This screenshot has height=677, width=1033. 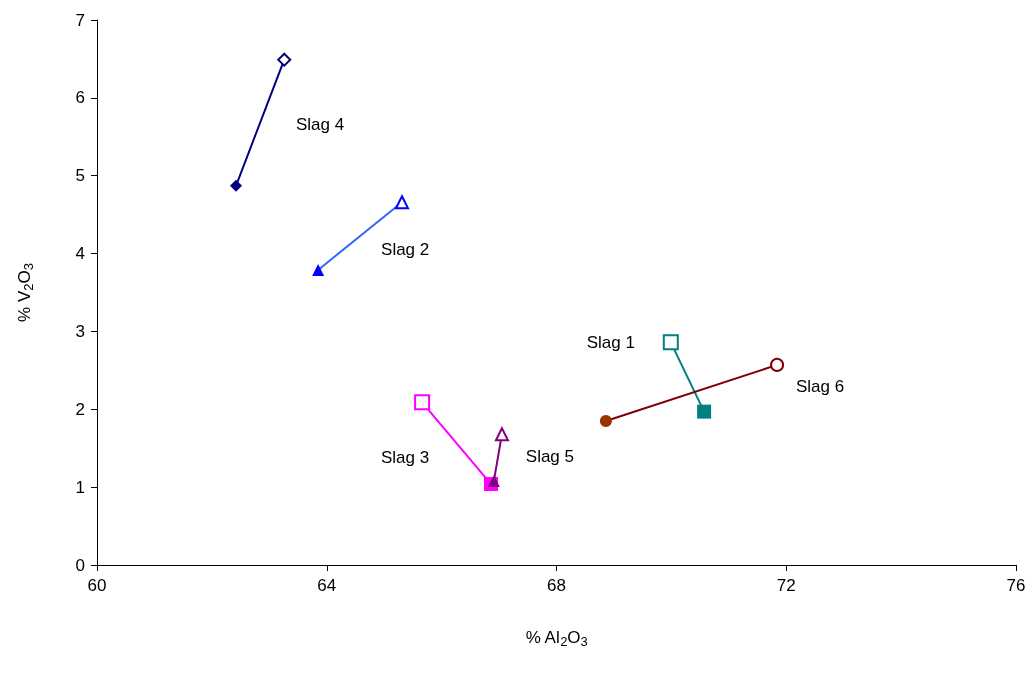 What do you see at coordinates (80, 331) in the screenshot?
I see `y-tick-label: 3` at bounding box center [80, 331].